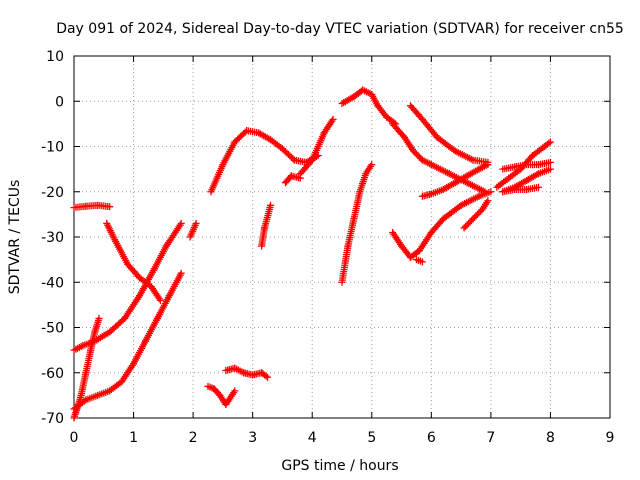  What do you see at coordinates (52, 148) in the screenshot?
I see `y-tick-label: -10` at bounding box center [52, 148].